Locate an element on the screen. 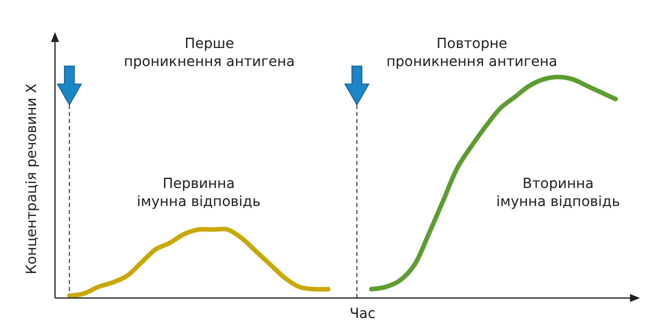  annotation: Первинна імунна відповідь is located at coordinates (198, 193).